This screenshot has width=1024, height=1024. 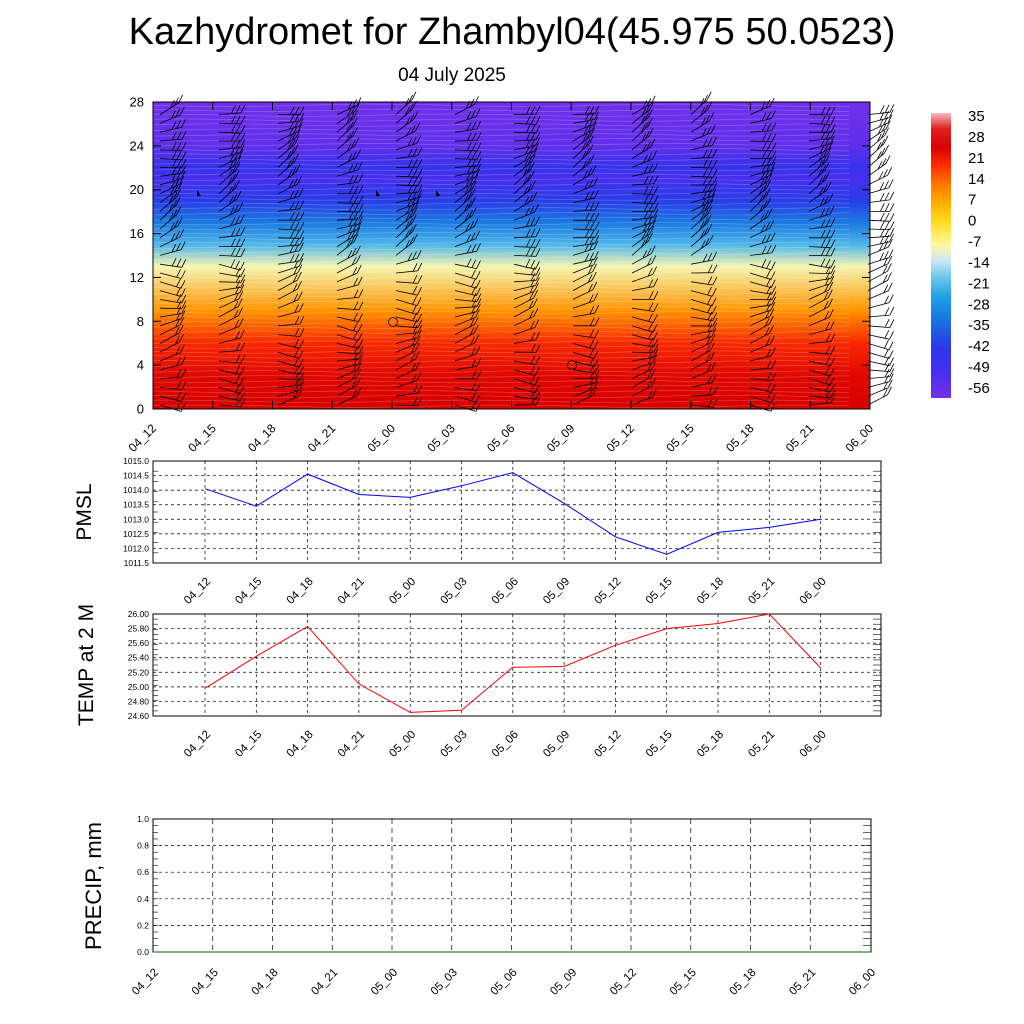 What do you see at coordinates (761, 744) in the screenshot?
I see `x-tick-label: 05_21` at bounding box center [761, 744].